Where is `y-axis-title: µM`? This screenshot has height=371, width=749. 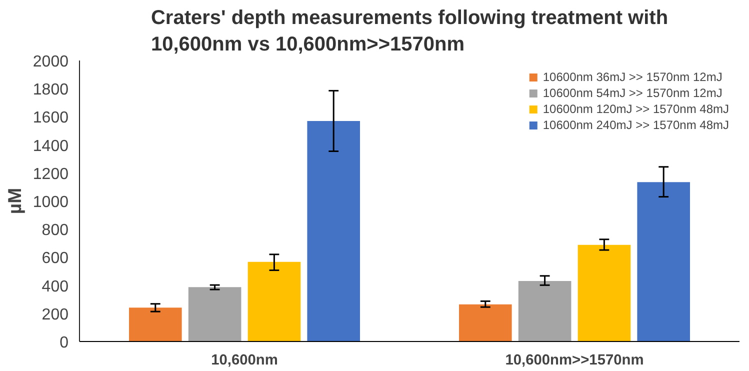
y-axis-title: µM is located at coordinates (14, 201).